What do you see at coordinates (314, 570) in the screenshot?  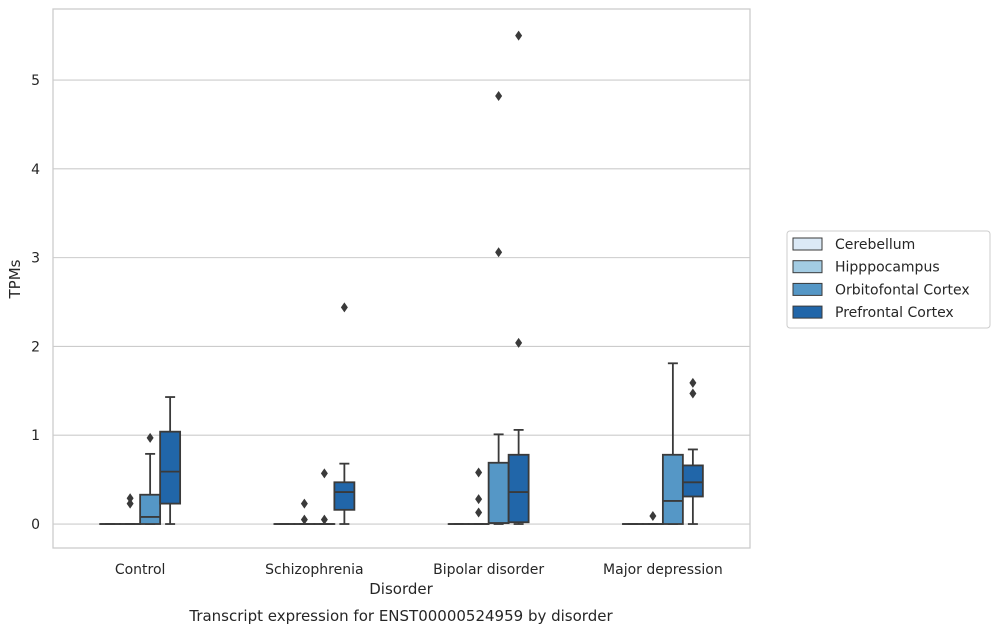 I see `x-tick-label: Schizophrenia` at bounding box center [314, 570].